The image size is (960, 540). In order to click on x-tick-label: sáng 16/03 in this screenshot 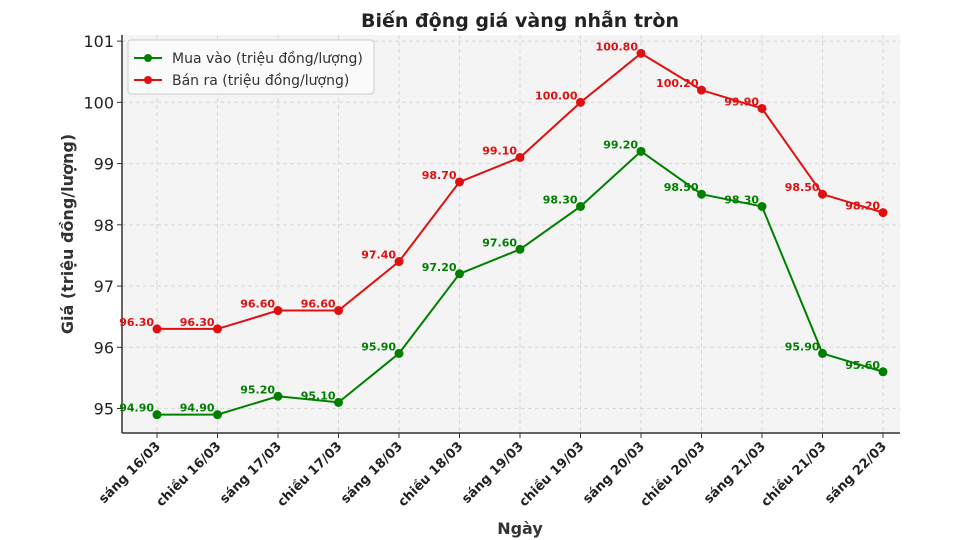, I will do `click(130, 473)`.